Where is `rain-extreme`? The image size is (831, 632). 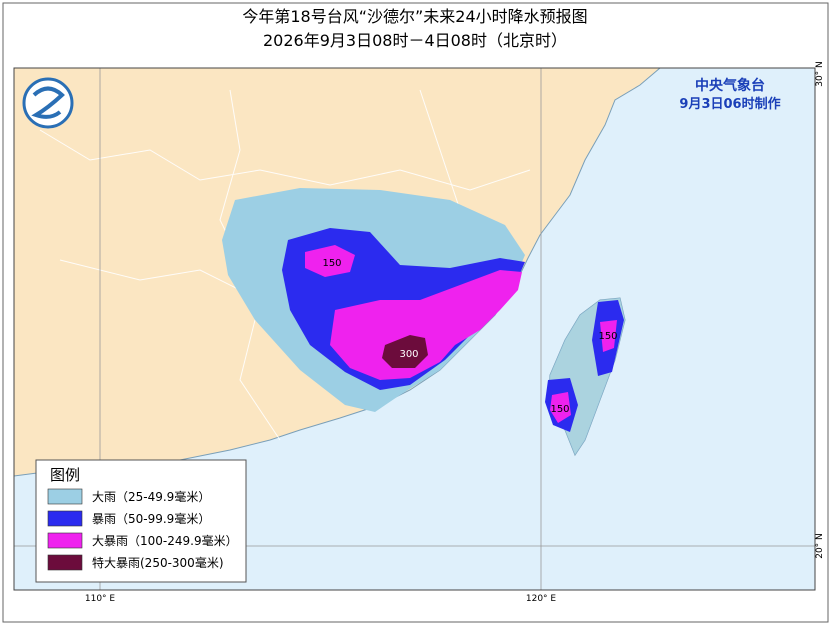 rain-extreme is located at coordinates (405, 351).